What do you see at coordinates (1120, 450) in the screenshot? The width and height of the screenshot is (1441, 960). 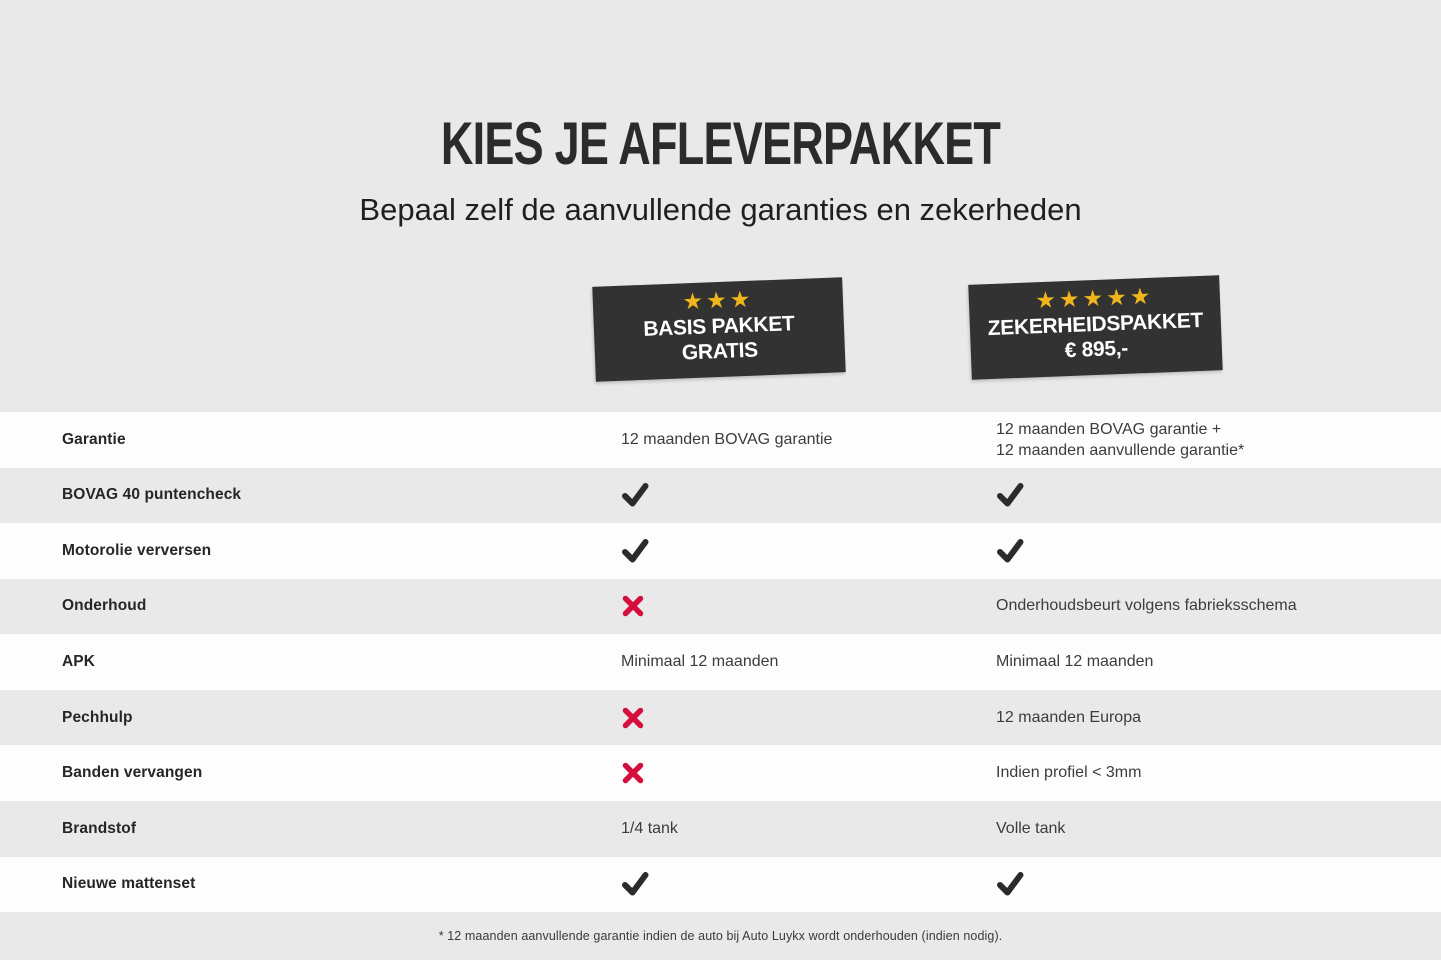 I see `value-line: 12 maanden aanvullende garantie*` at bounding box center [1120, 450].